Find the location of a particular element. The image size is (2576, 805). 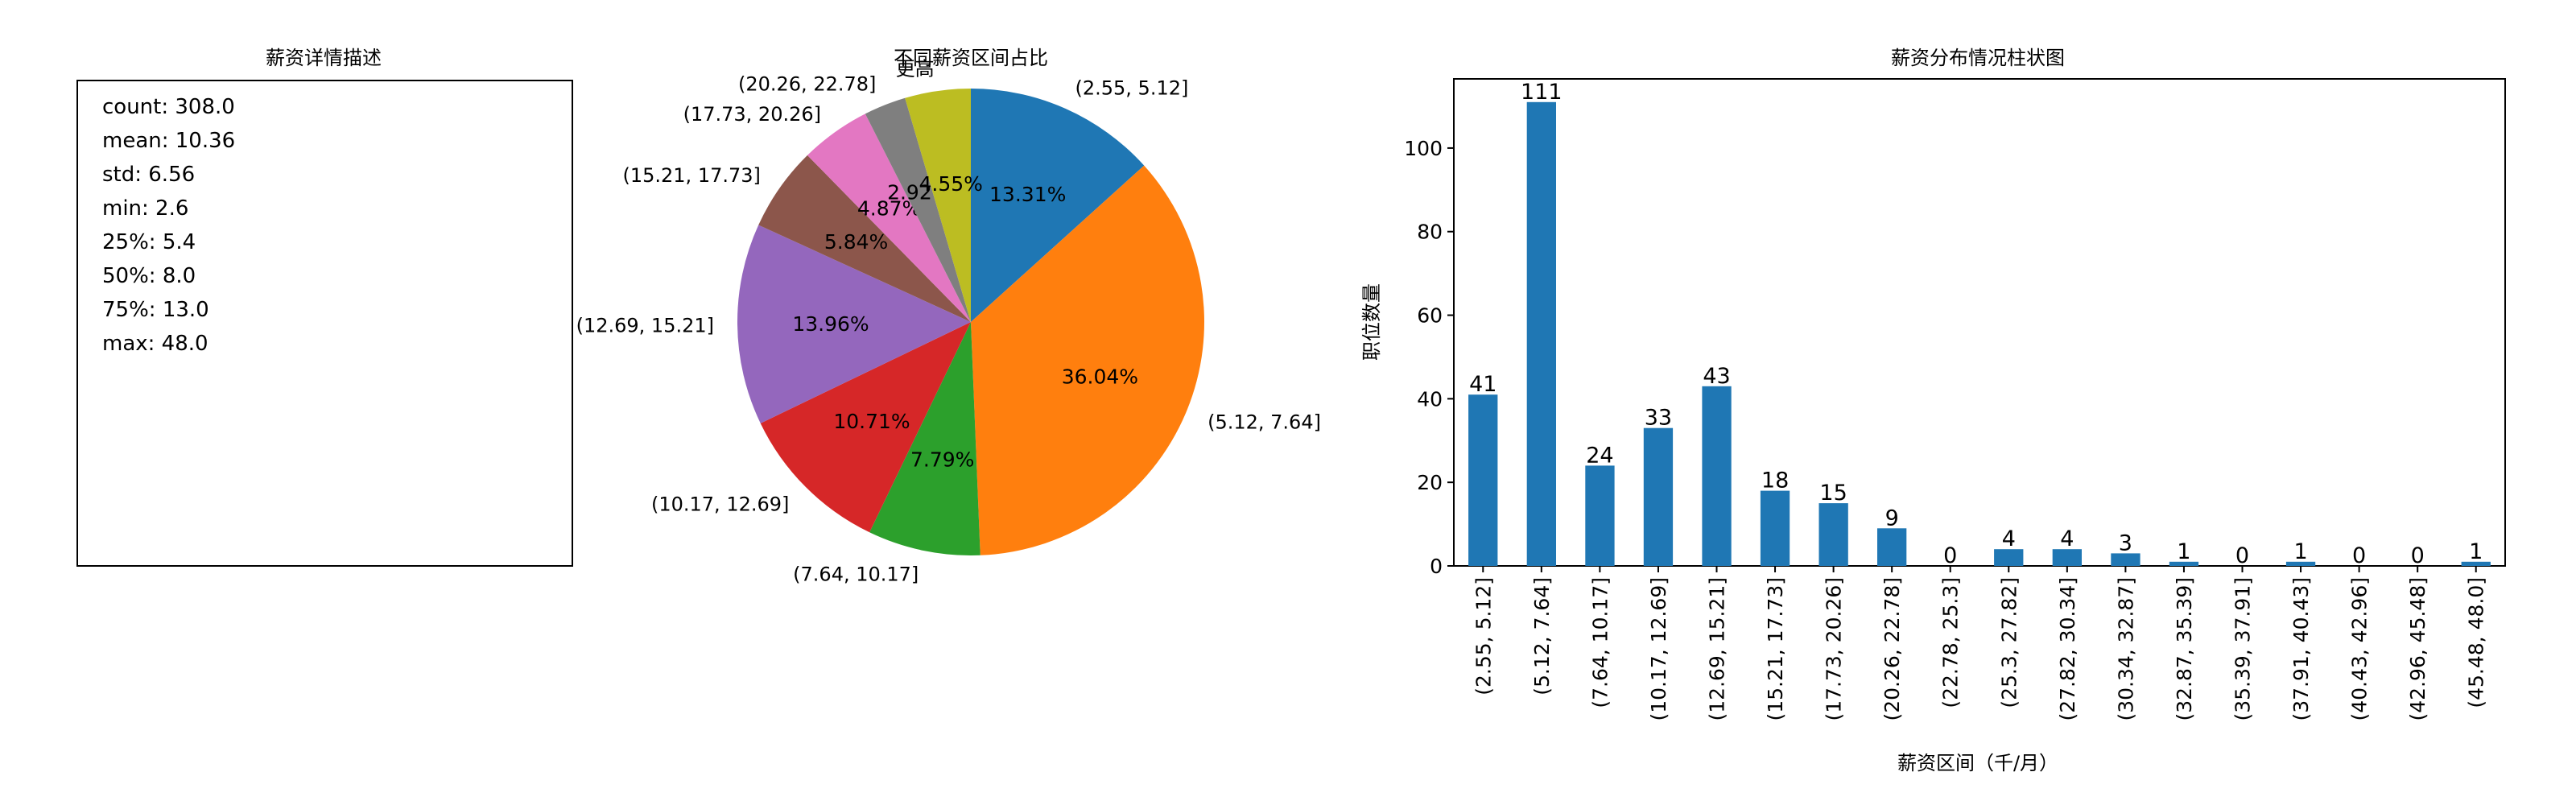

bar-value-label: 18 is located at coordinates (1775, 481).